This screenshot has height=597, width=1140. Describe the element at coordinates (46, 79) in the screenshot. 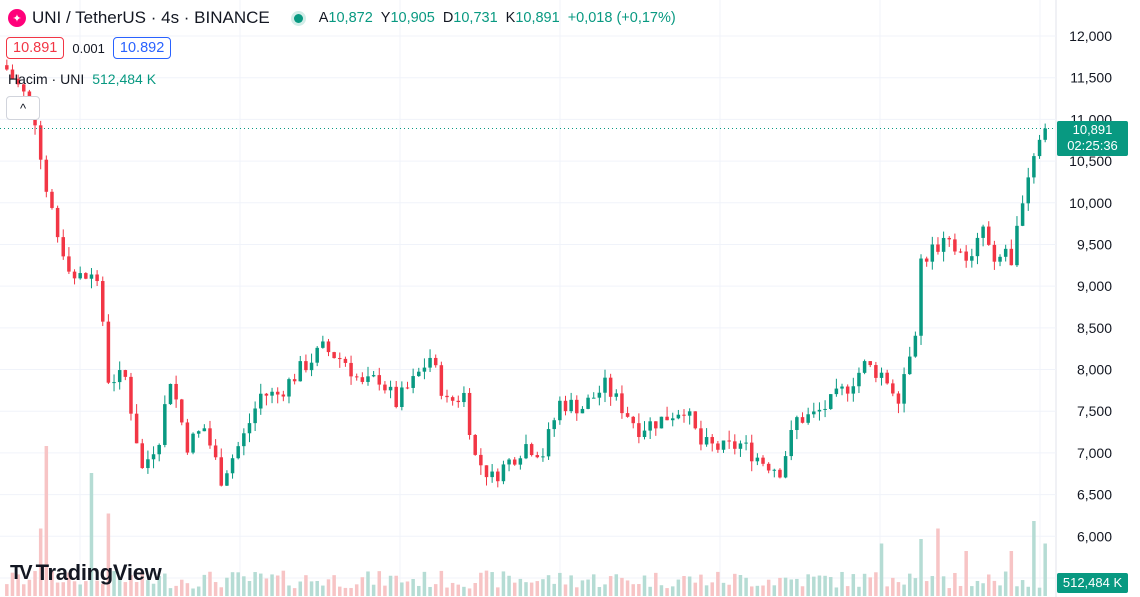

I see `volume-legend-label: Hacim · UNI` at that location.